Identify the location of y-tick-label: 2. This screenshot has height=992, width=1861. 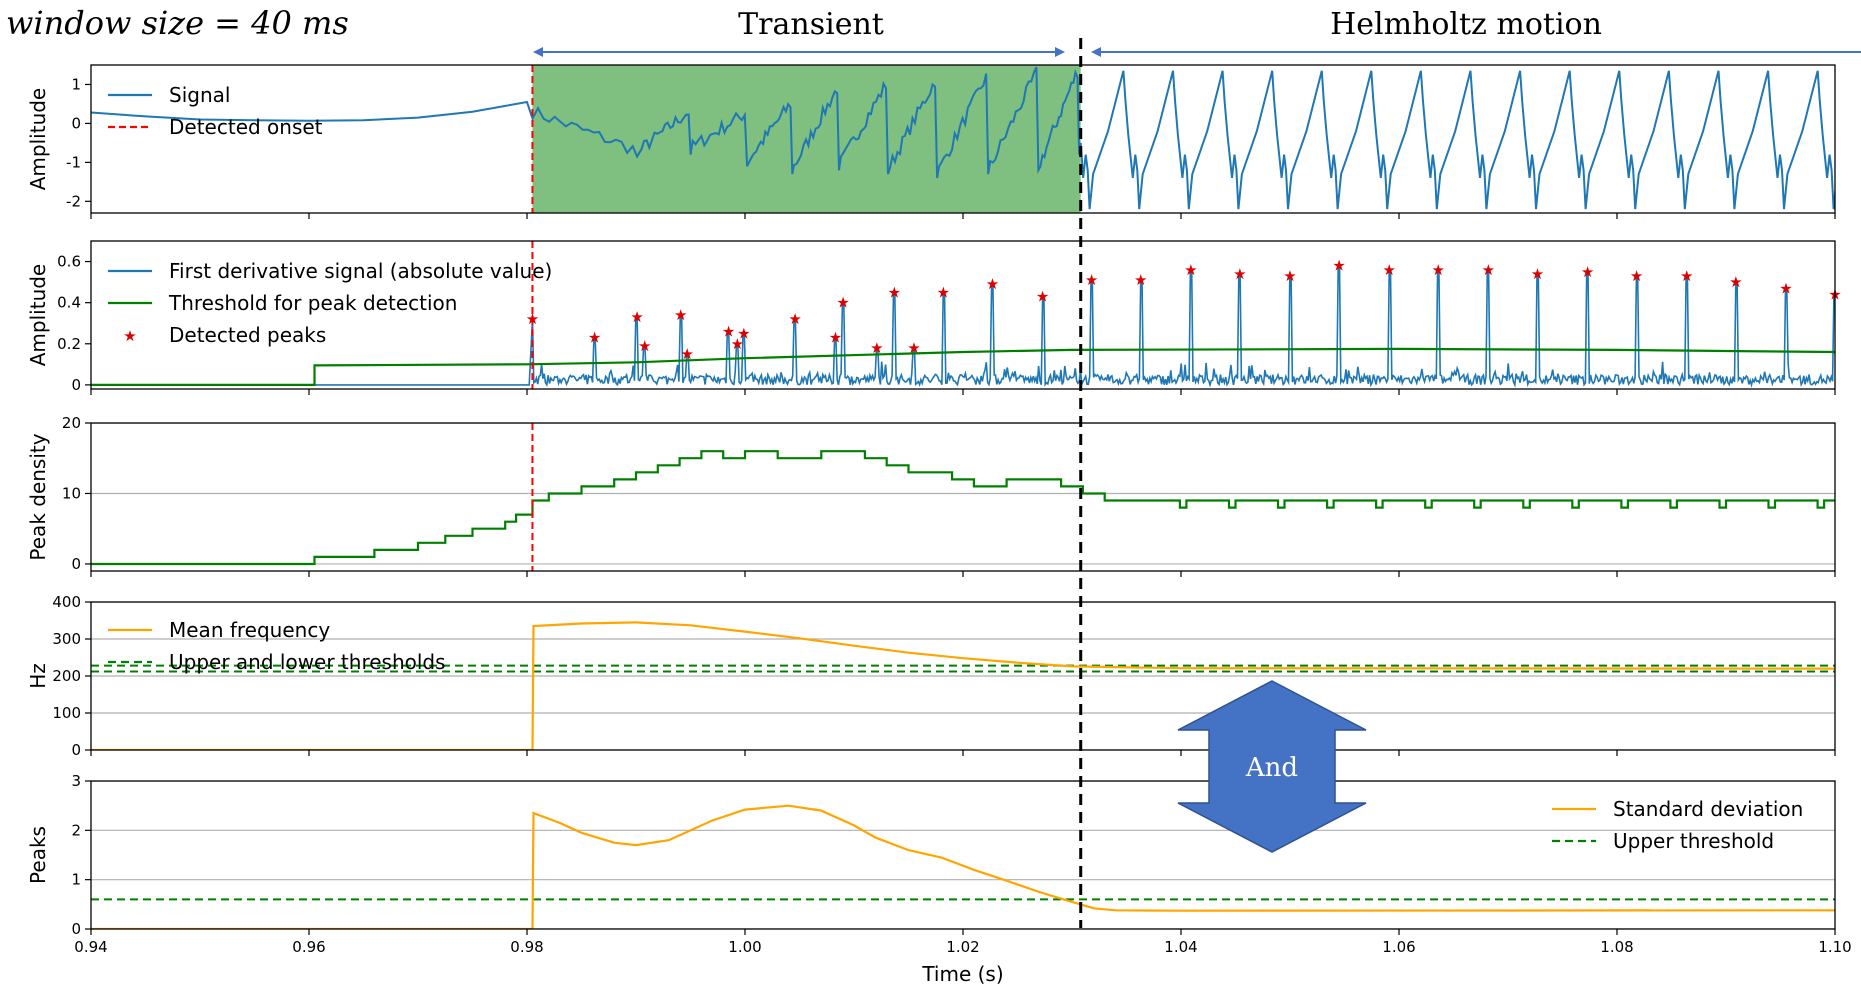
(76, 830).